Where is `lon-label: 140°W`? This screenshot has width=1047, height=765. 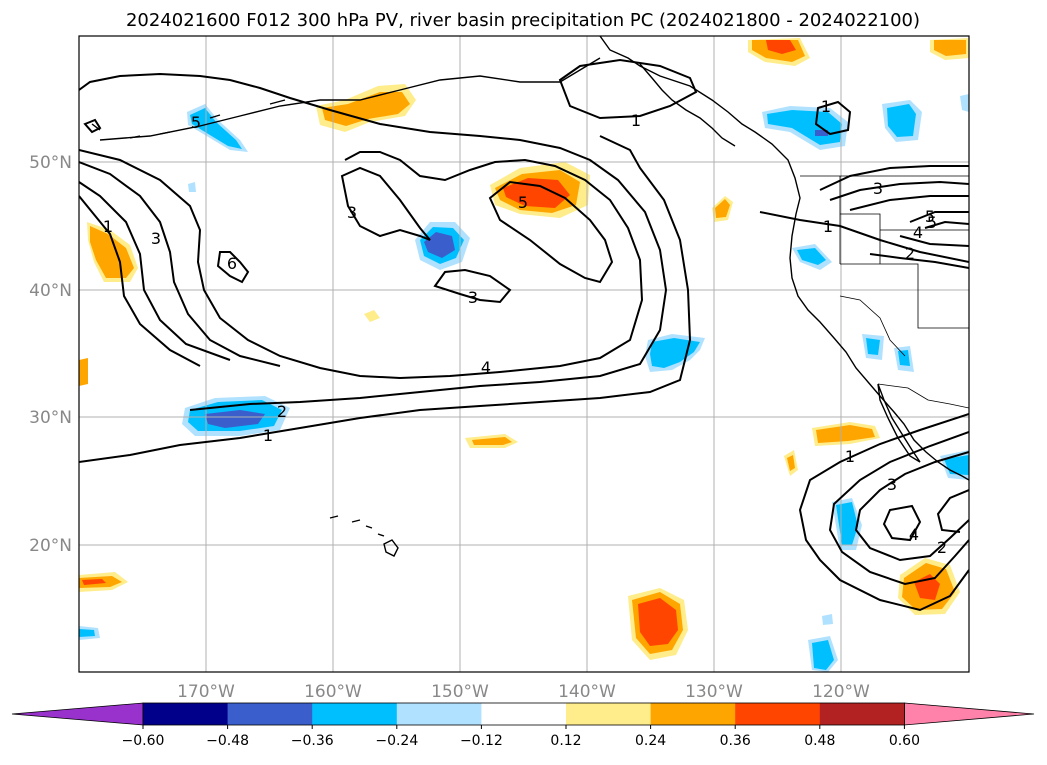 lon-label: 140°W is located at coordinates (587, 692).